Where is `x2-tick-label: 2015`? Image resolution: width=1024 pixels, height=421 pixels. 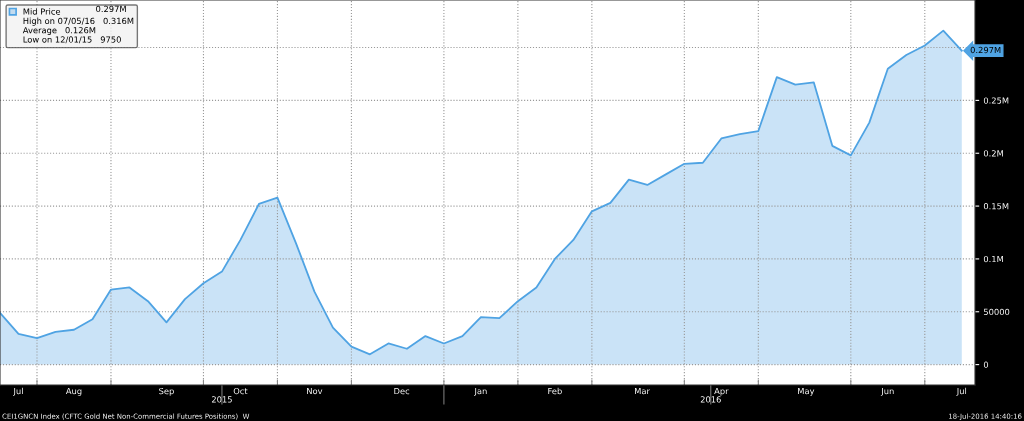
x2-tick-label: 2015 is located at coordinates (221, 399).